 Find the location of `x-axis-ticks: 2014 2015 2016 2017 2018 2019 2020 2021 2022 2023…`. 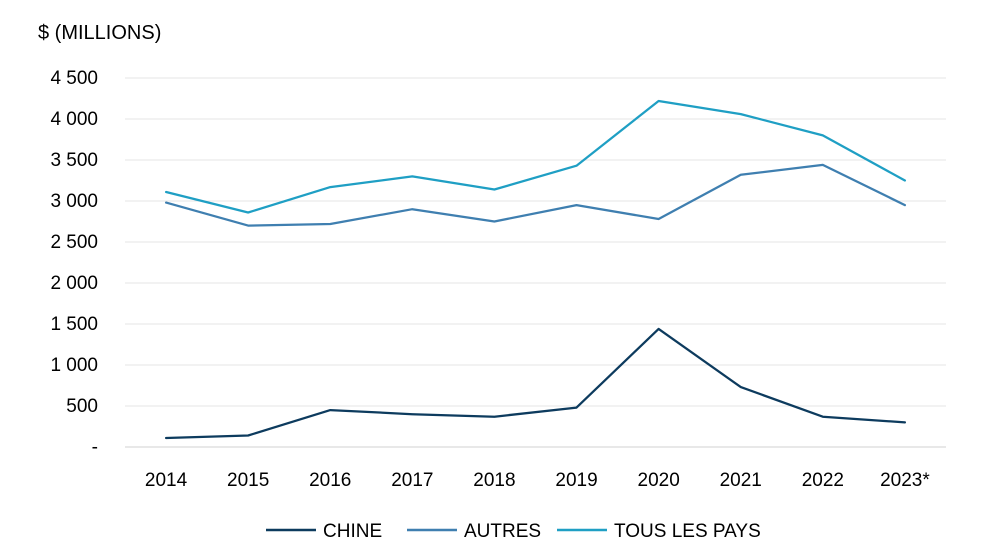

x-axis-ticks: 2014 2015 2016 2017 2018 2019 2020 2021 2022 2023… is located at coordinates (537, 480).